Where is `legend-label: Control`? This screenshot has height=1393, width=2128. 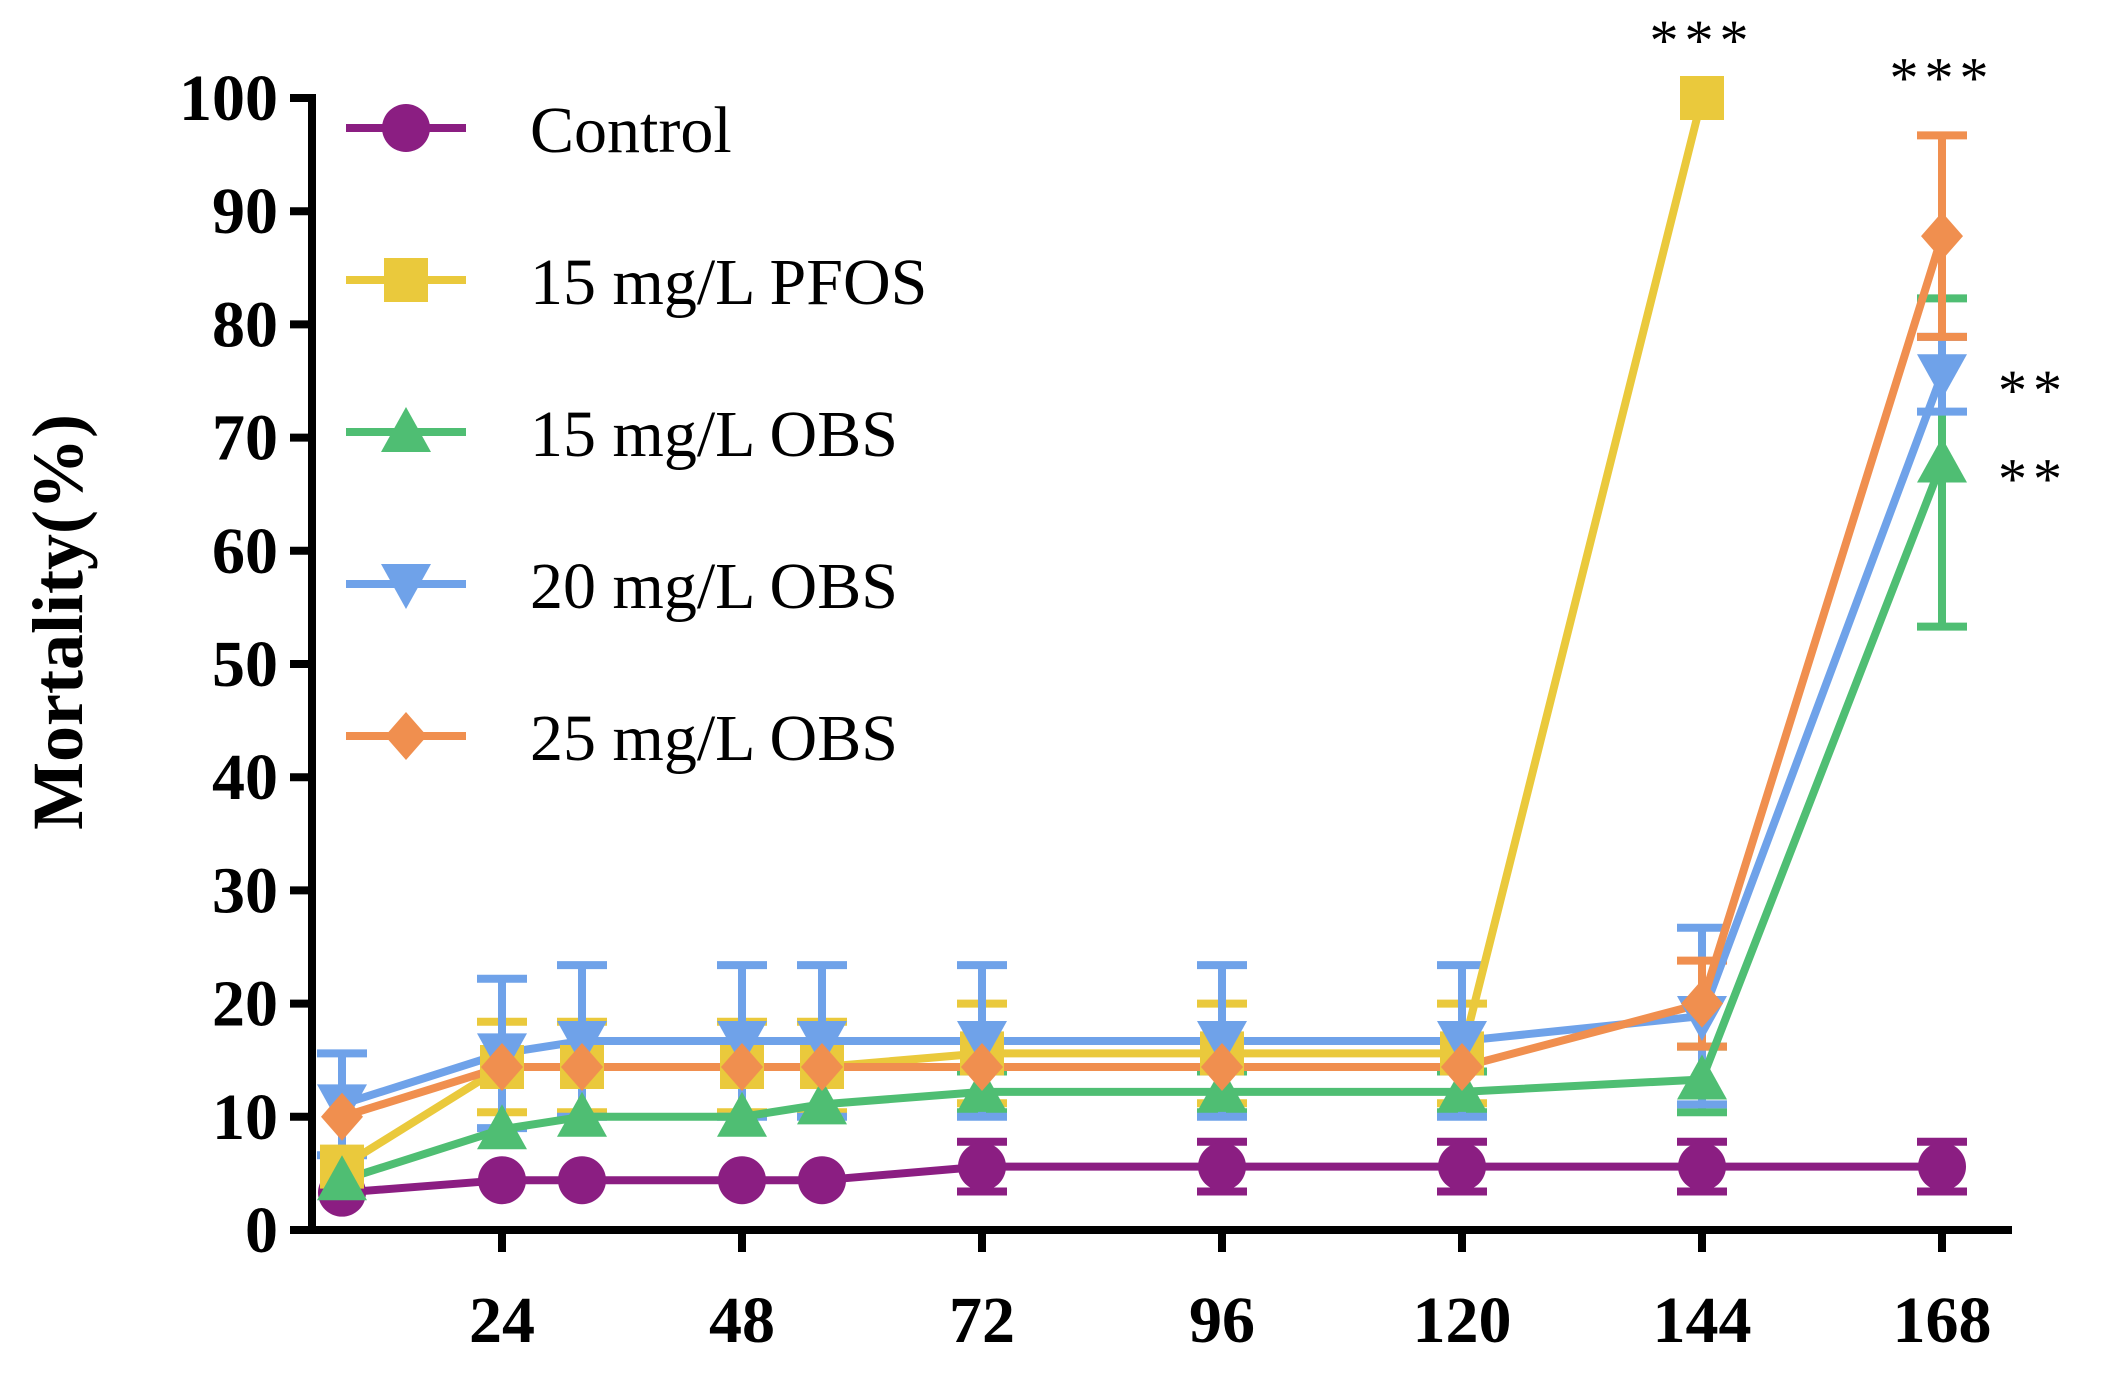
legend-label: Control is located at coordinates (631, 130).